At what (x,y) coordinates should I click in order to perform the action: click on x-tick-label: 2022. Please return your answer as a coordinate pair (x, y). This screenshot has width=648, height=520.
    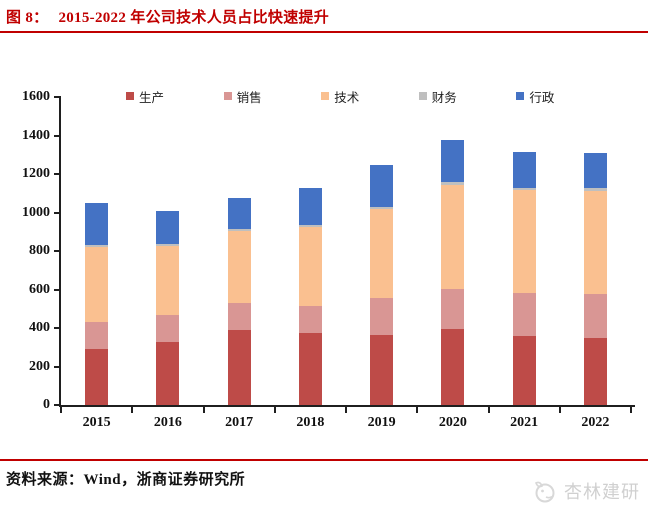
    Looking at the image, I should click on (595, 422).